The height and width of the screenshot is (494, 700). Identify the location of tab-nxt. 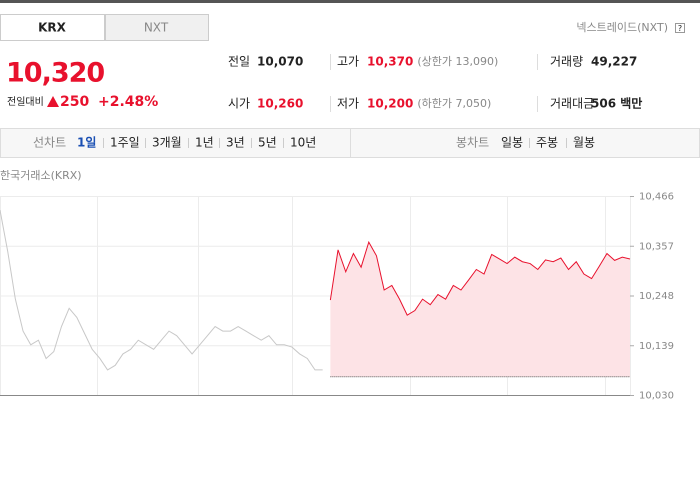
(157, 27).